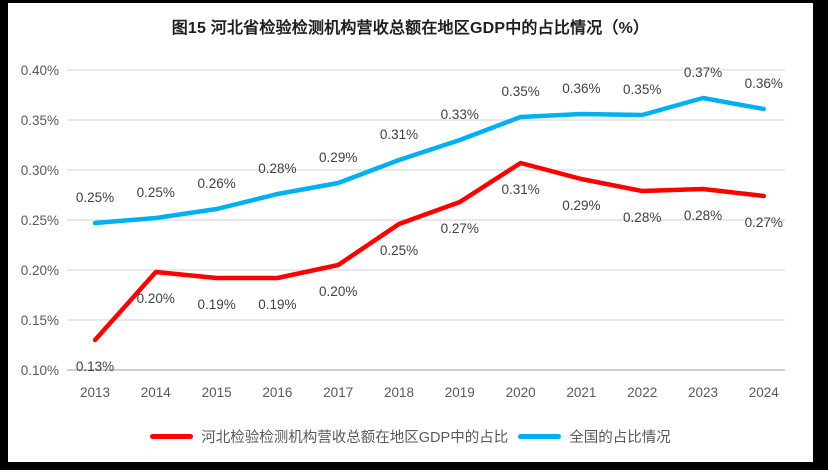 The image size is (828, 470). Describe the element at coordinates (540, 436) in the screenshot. I see `legend-line-blue-icon` at that location.